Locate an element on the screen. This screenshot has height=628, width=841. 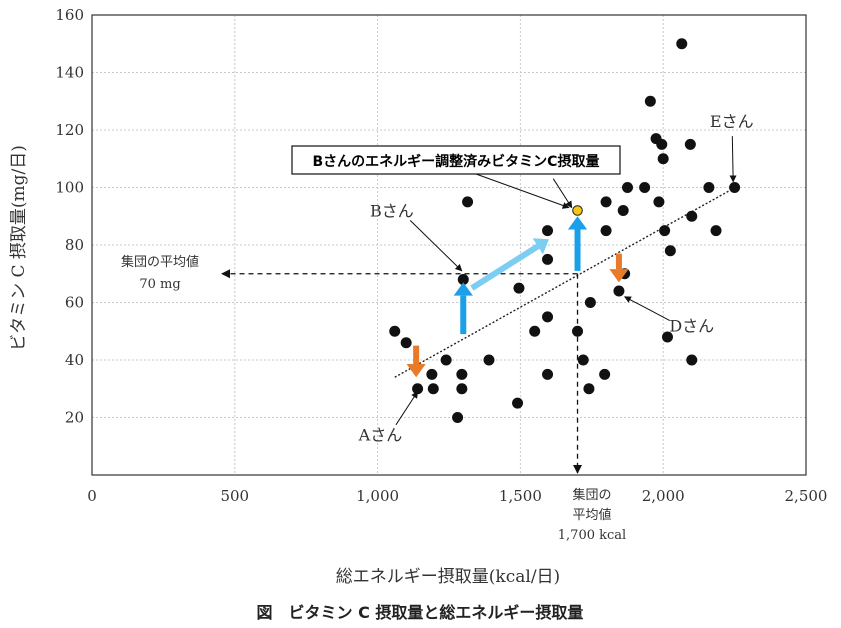
y-tick-label: 100 is located at coordinates (69, 188).